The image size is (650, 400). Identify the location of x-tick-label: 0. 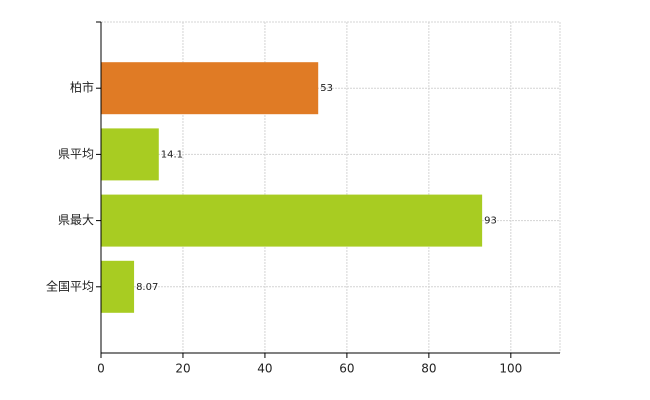
(101, 369).